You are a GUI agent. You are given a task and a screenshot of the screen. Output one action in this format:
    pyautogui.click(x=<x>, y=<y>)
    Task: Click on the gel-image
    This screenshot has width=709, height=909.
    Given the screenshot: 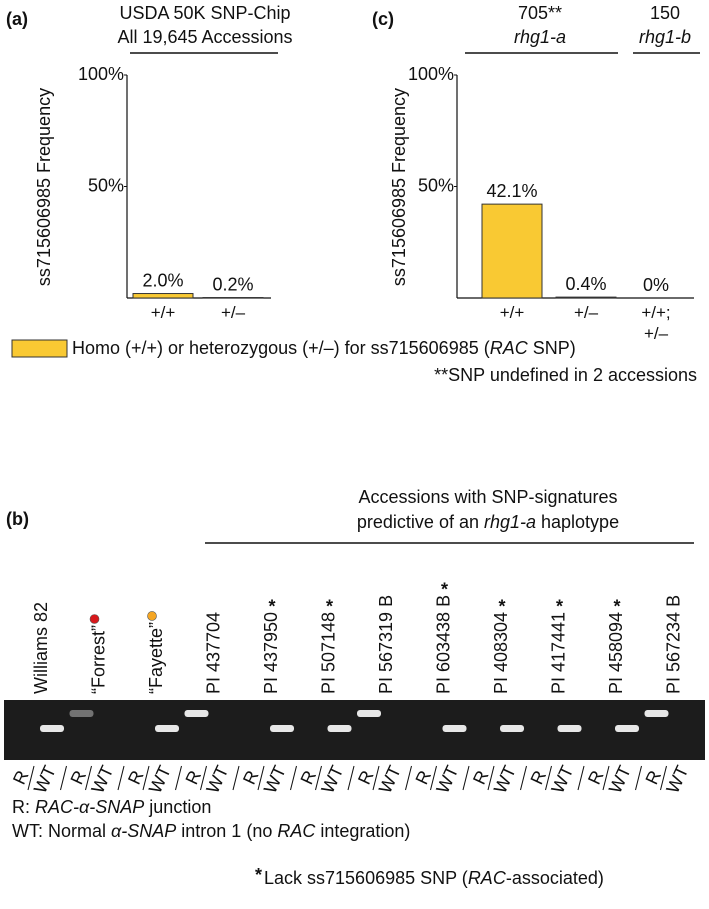 What is the action you would take?
    pyautogui.click(x=354, y=730)
    